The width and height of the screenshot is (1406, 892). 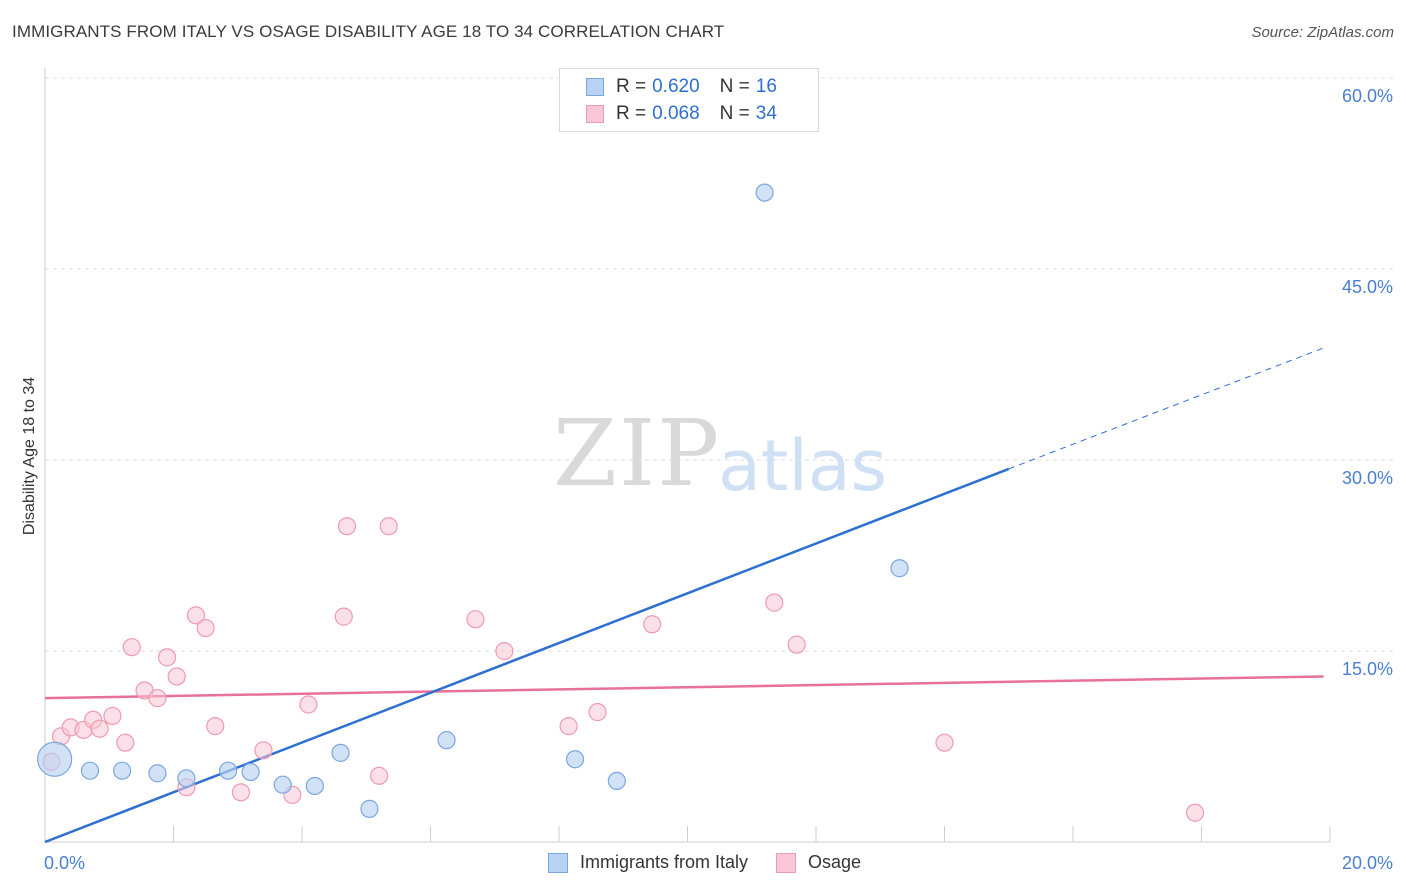 I want to click on y-tick-label: 45.0%, so click(x=1367, y=287).